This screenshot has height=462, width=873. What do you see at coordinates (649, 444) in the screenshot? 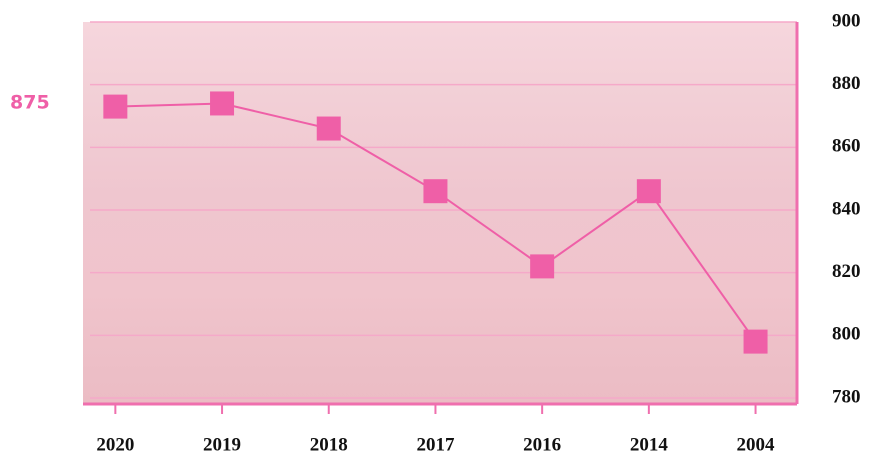
I see `x-tick-label: 2014` at bounding box center [649, 444].